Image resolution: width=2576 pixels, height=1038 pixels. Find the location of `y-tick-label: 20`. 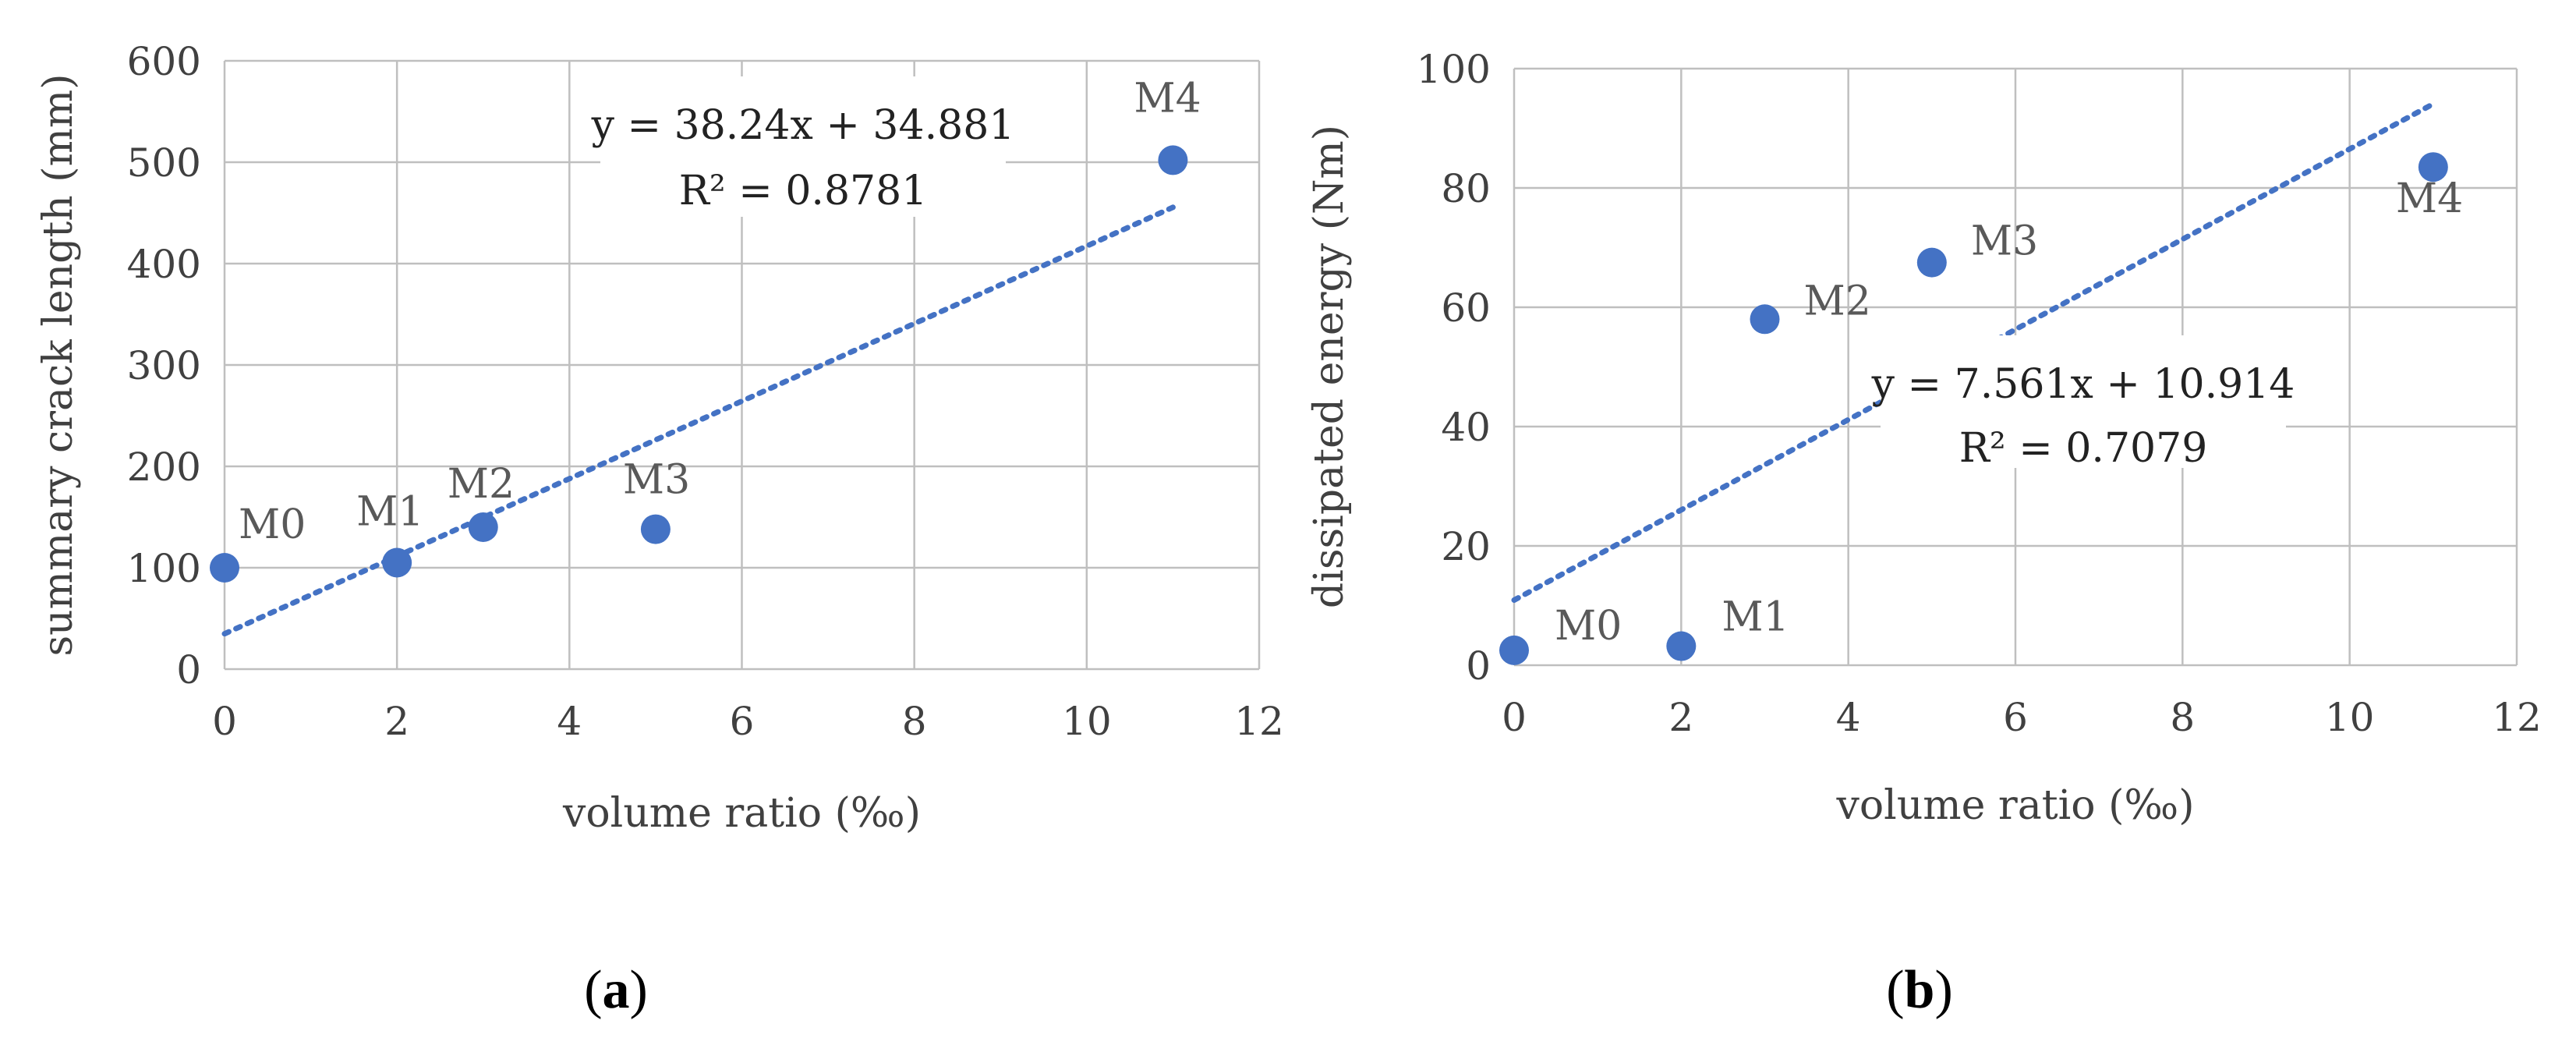

y-tick-label: 20 is located at coordinates (1466, 546).